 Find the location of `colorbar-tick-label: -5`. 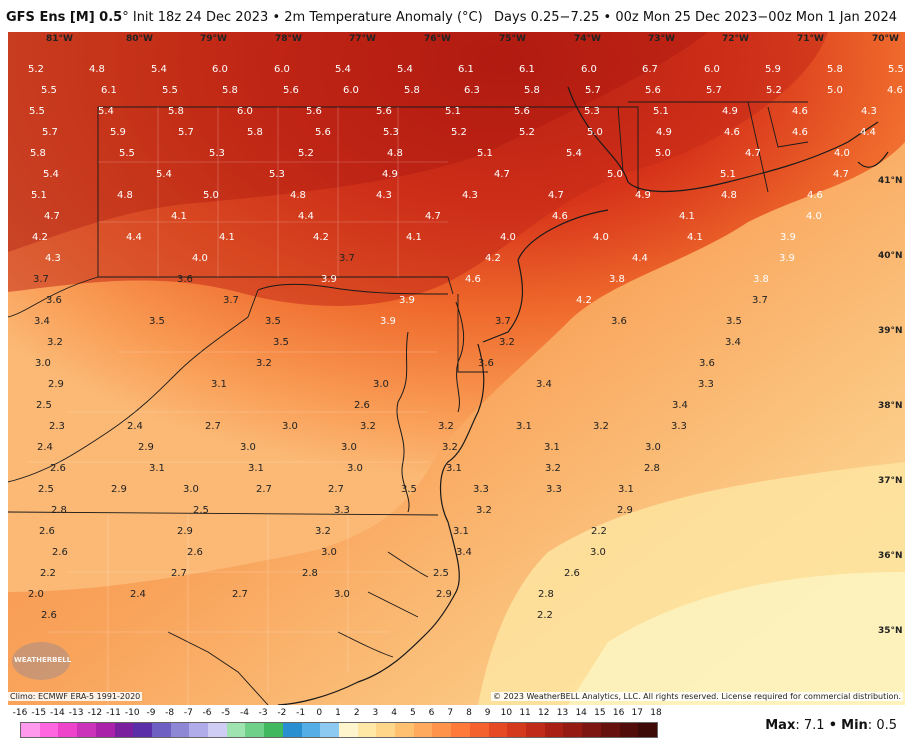

colorbar-tick-label: -5 is located at coordinates (226, 713).